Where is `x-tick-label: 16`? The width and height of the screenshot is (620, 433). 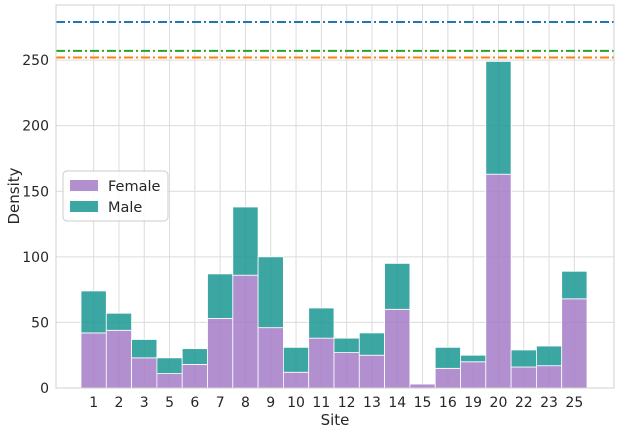
x-tick-label: 16 is located at coordinates (448, 403).